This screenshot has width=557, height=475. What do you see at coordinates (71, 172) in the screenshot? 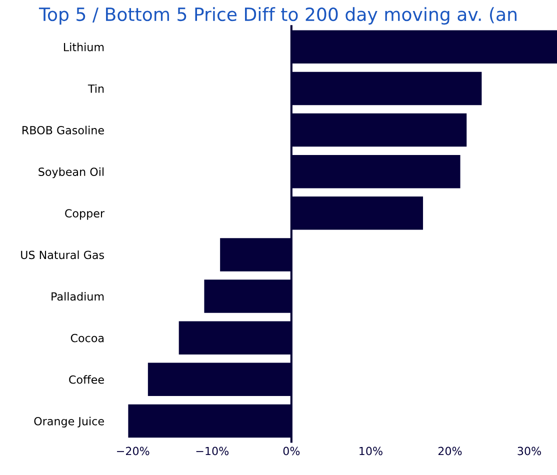
I see `y-tick-label: Soybean Oil` at bounding box center [71, 172].